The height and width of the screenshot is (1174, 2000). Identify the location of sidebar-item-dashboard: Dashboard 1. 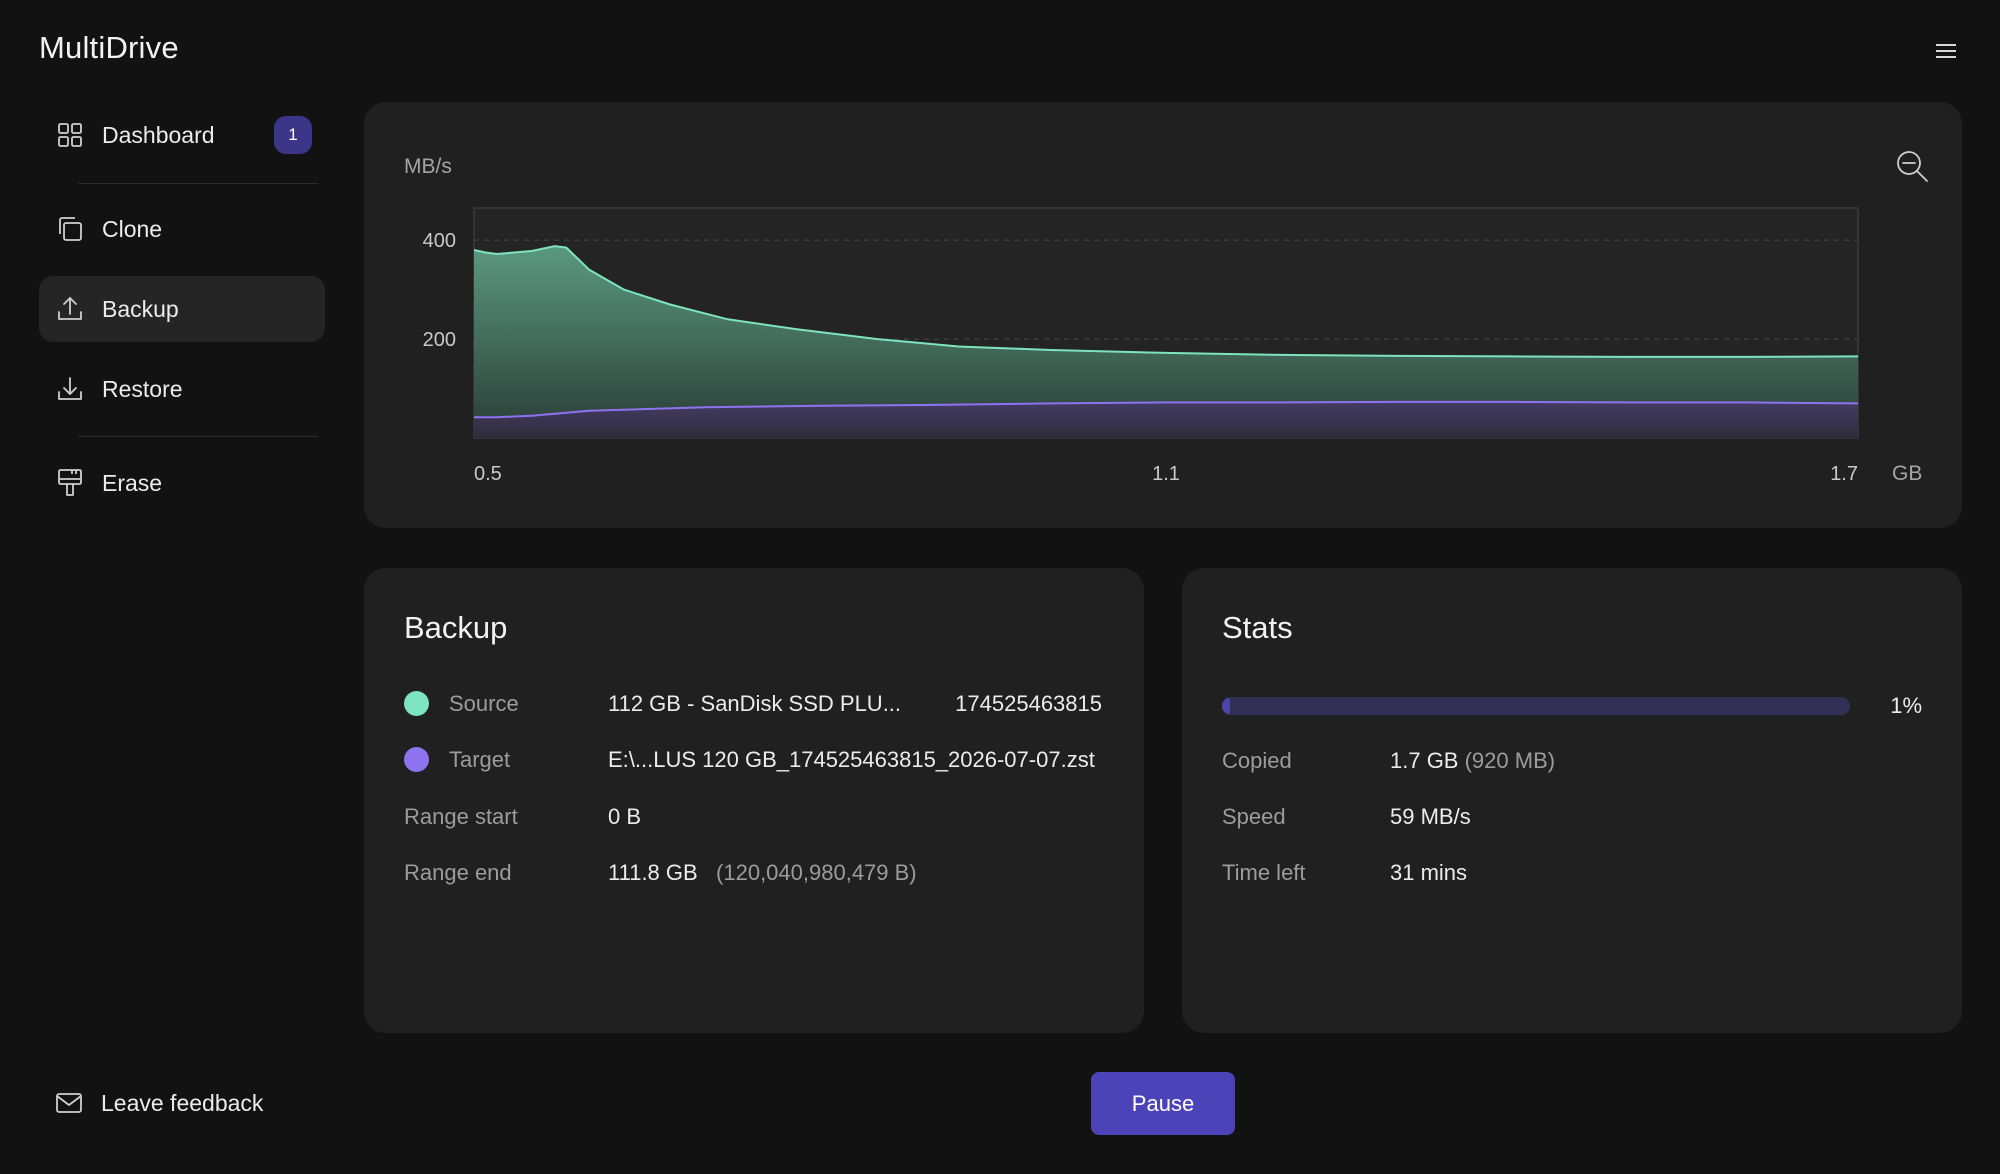
(182, 135).